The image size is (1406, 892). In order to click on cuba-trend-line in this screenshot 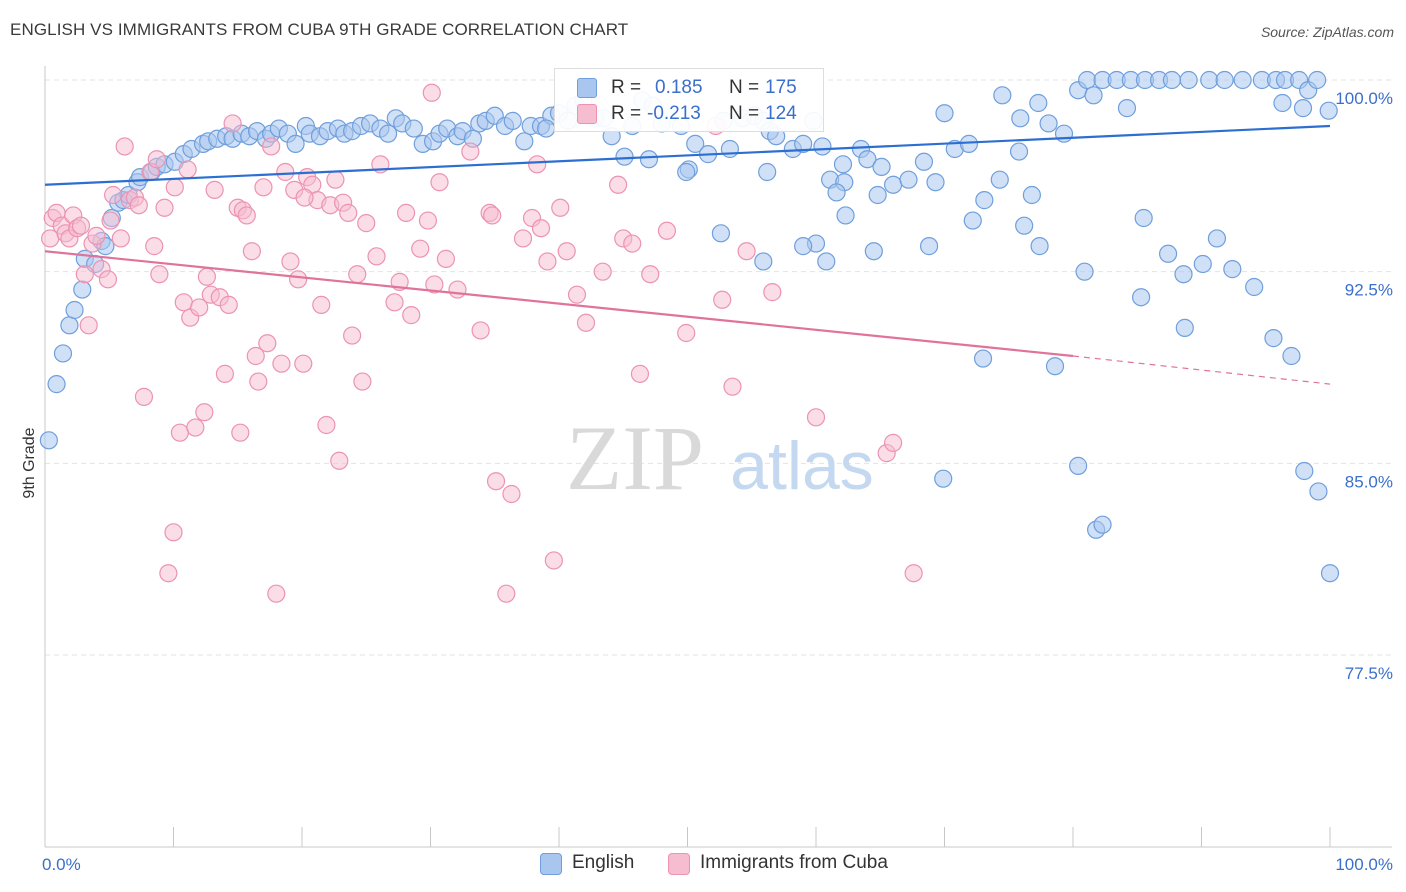, I will do `click(559, 304)`.